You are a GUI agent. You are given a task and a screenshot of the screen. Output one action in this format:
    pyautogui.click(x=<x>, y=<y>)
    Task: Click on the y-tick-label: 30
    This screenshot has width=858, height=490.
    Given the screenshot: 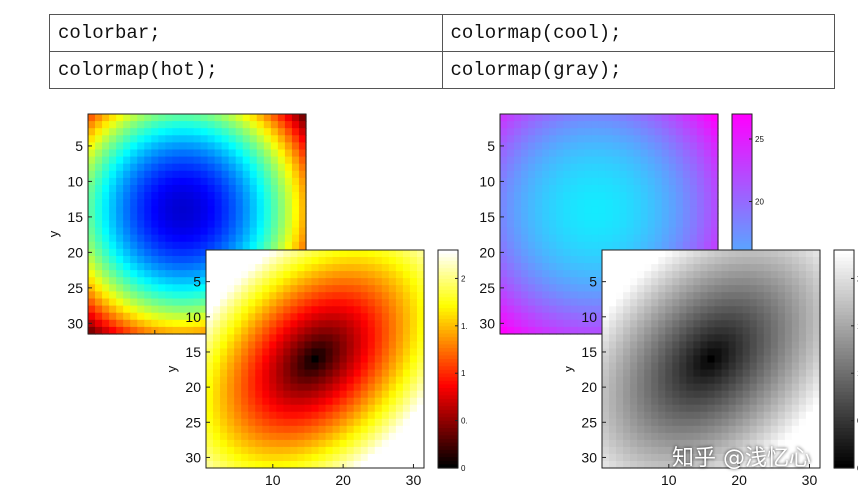 What is the action you would take?
    pyautogui.click(x=193, y=457)
    